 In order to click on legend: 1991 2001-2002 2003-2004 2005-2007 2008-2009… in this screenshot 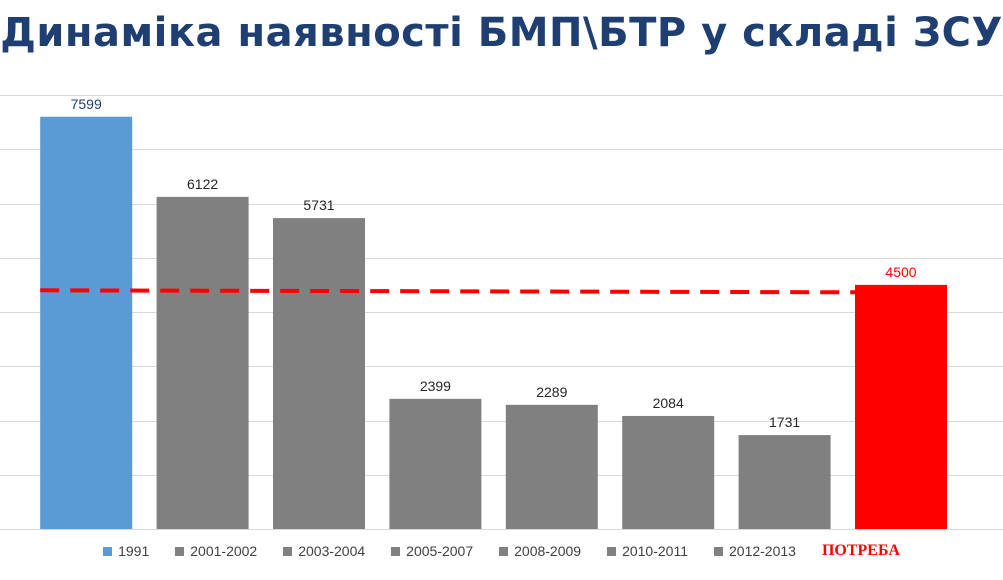, I will do `click(501, 551)`.